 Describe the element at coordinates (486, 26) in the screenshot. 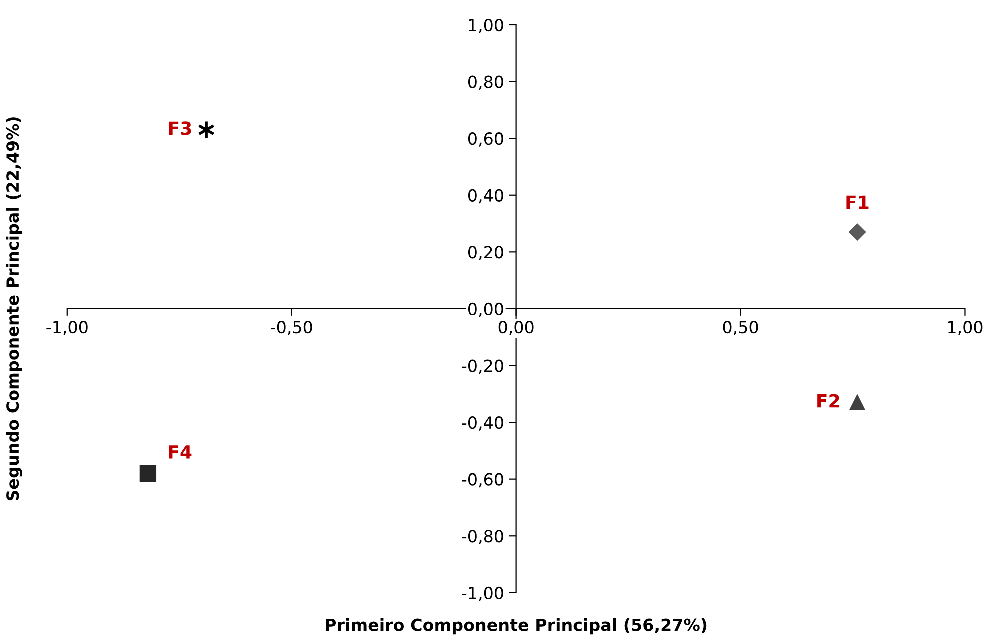

I see `y-tick-label: 1,00` at that location.